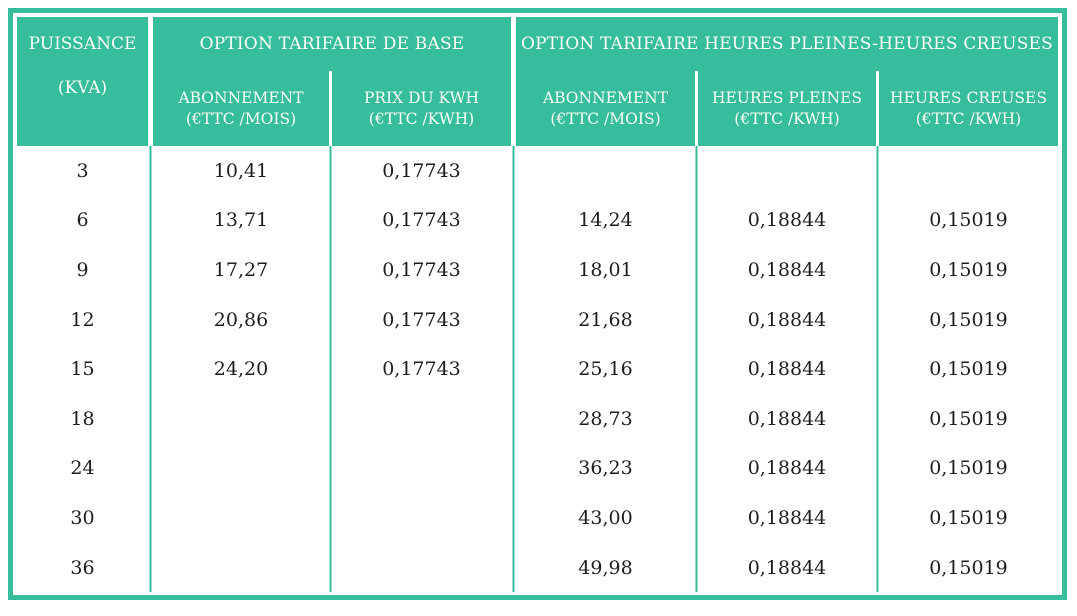 The image size is (1077, 616). What do you see at coordinates (241, 369) in the screenshot?
I see `cell-base-abonnement: 24,20` at bounding box center [241, 369].